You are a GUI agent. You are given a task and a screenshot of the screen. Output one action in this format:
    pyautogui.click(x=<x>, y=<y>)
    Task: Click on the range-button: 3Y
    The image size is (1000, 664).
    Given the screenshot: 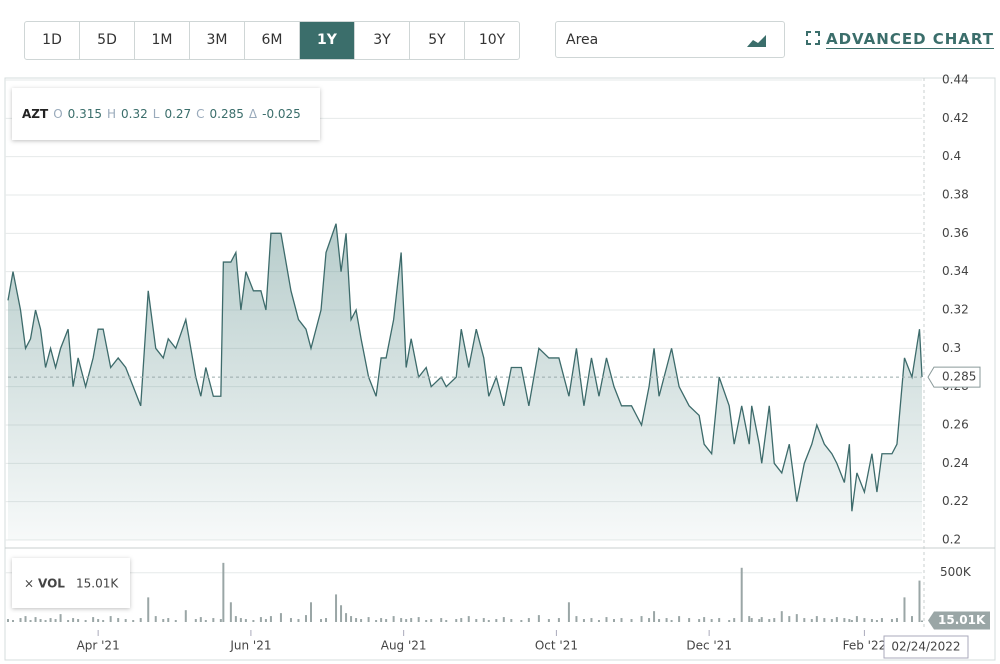 What is the action you would take?
    pyautogui.click(x=382, y=40)
    